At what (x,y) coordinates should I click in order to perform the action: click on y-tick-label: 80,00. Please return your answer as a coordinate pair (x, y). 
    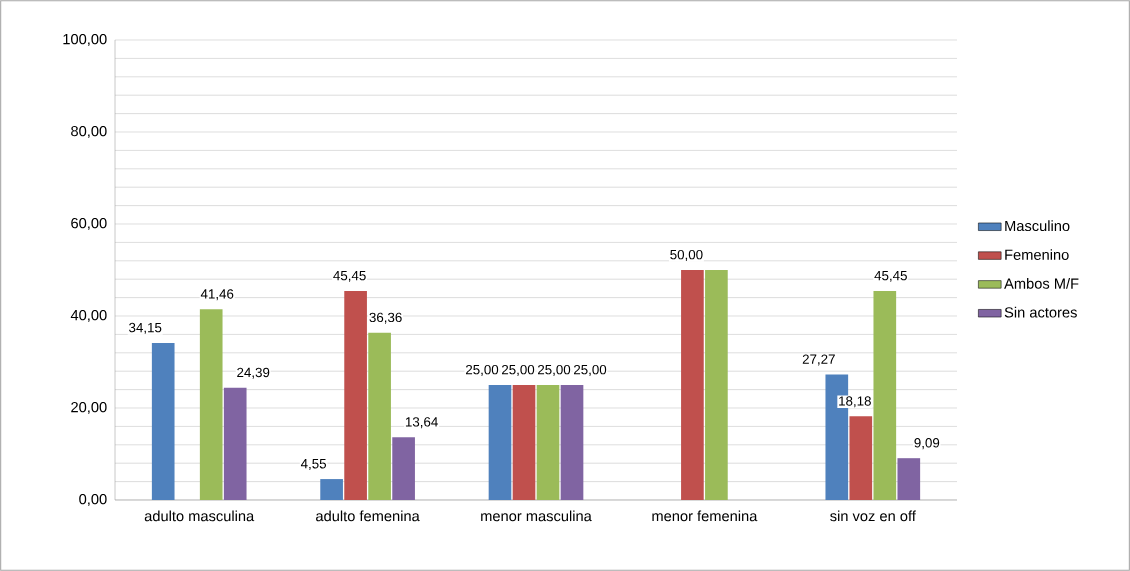
    Looking at the image, I should click on (89, 132).